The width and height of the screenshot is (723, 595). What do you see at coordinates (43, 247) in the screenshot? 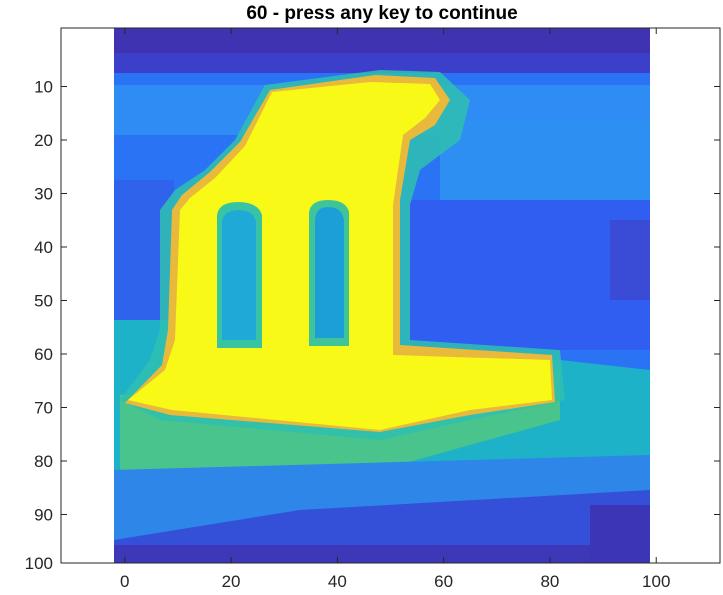
I see `y-tick-label: 40` at bounding box center [43, 247].